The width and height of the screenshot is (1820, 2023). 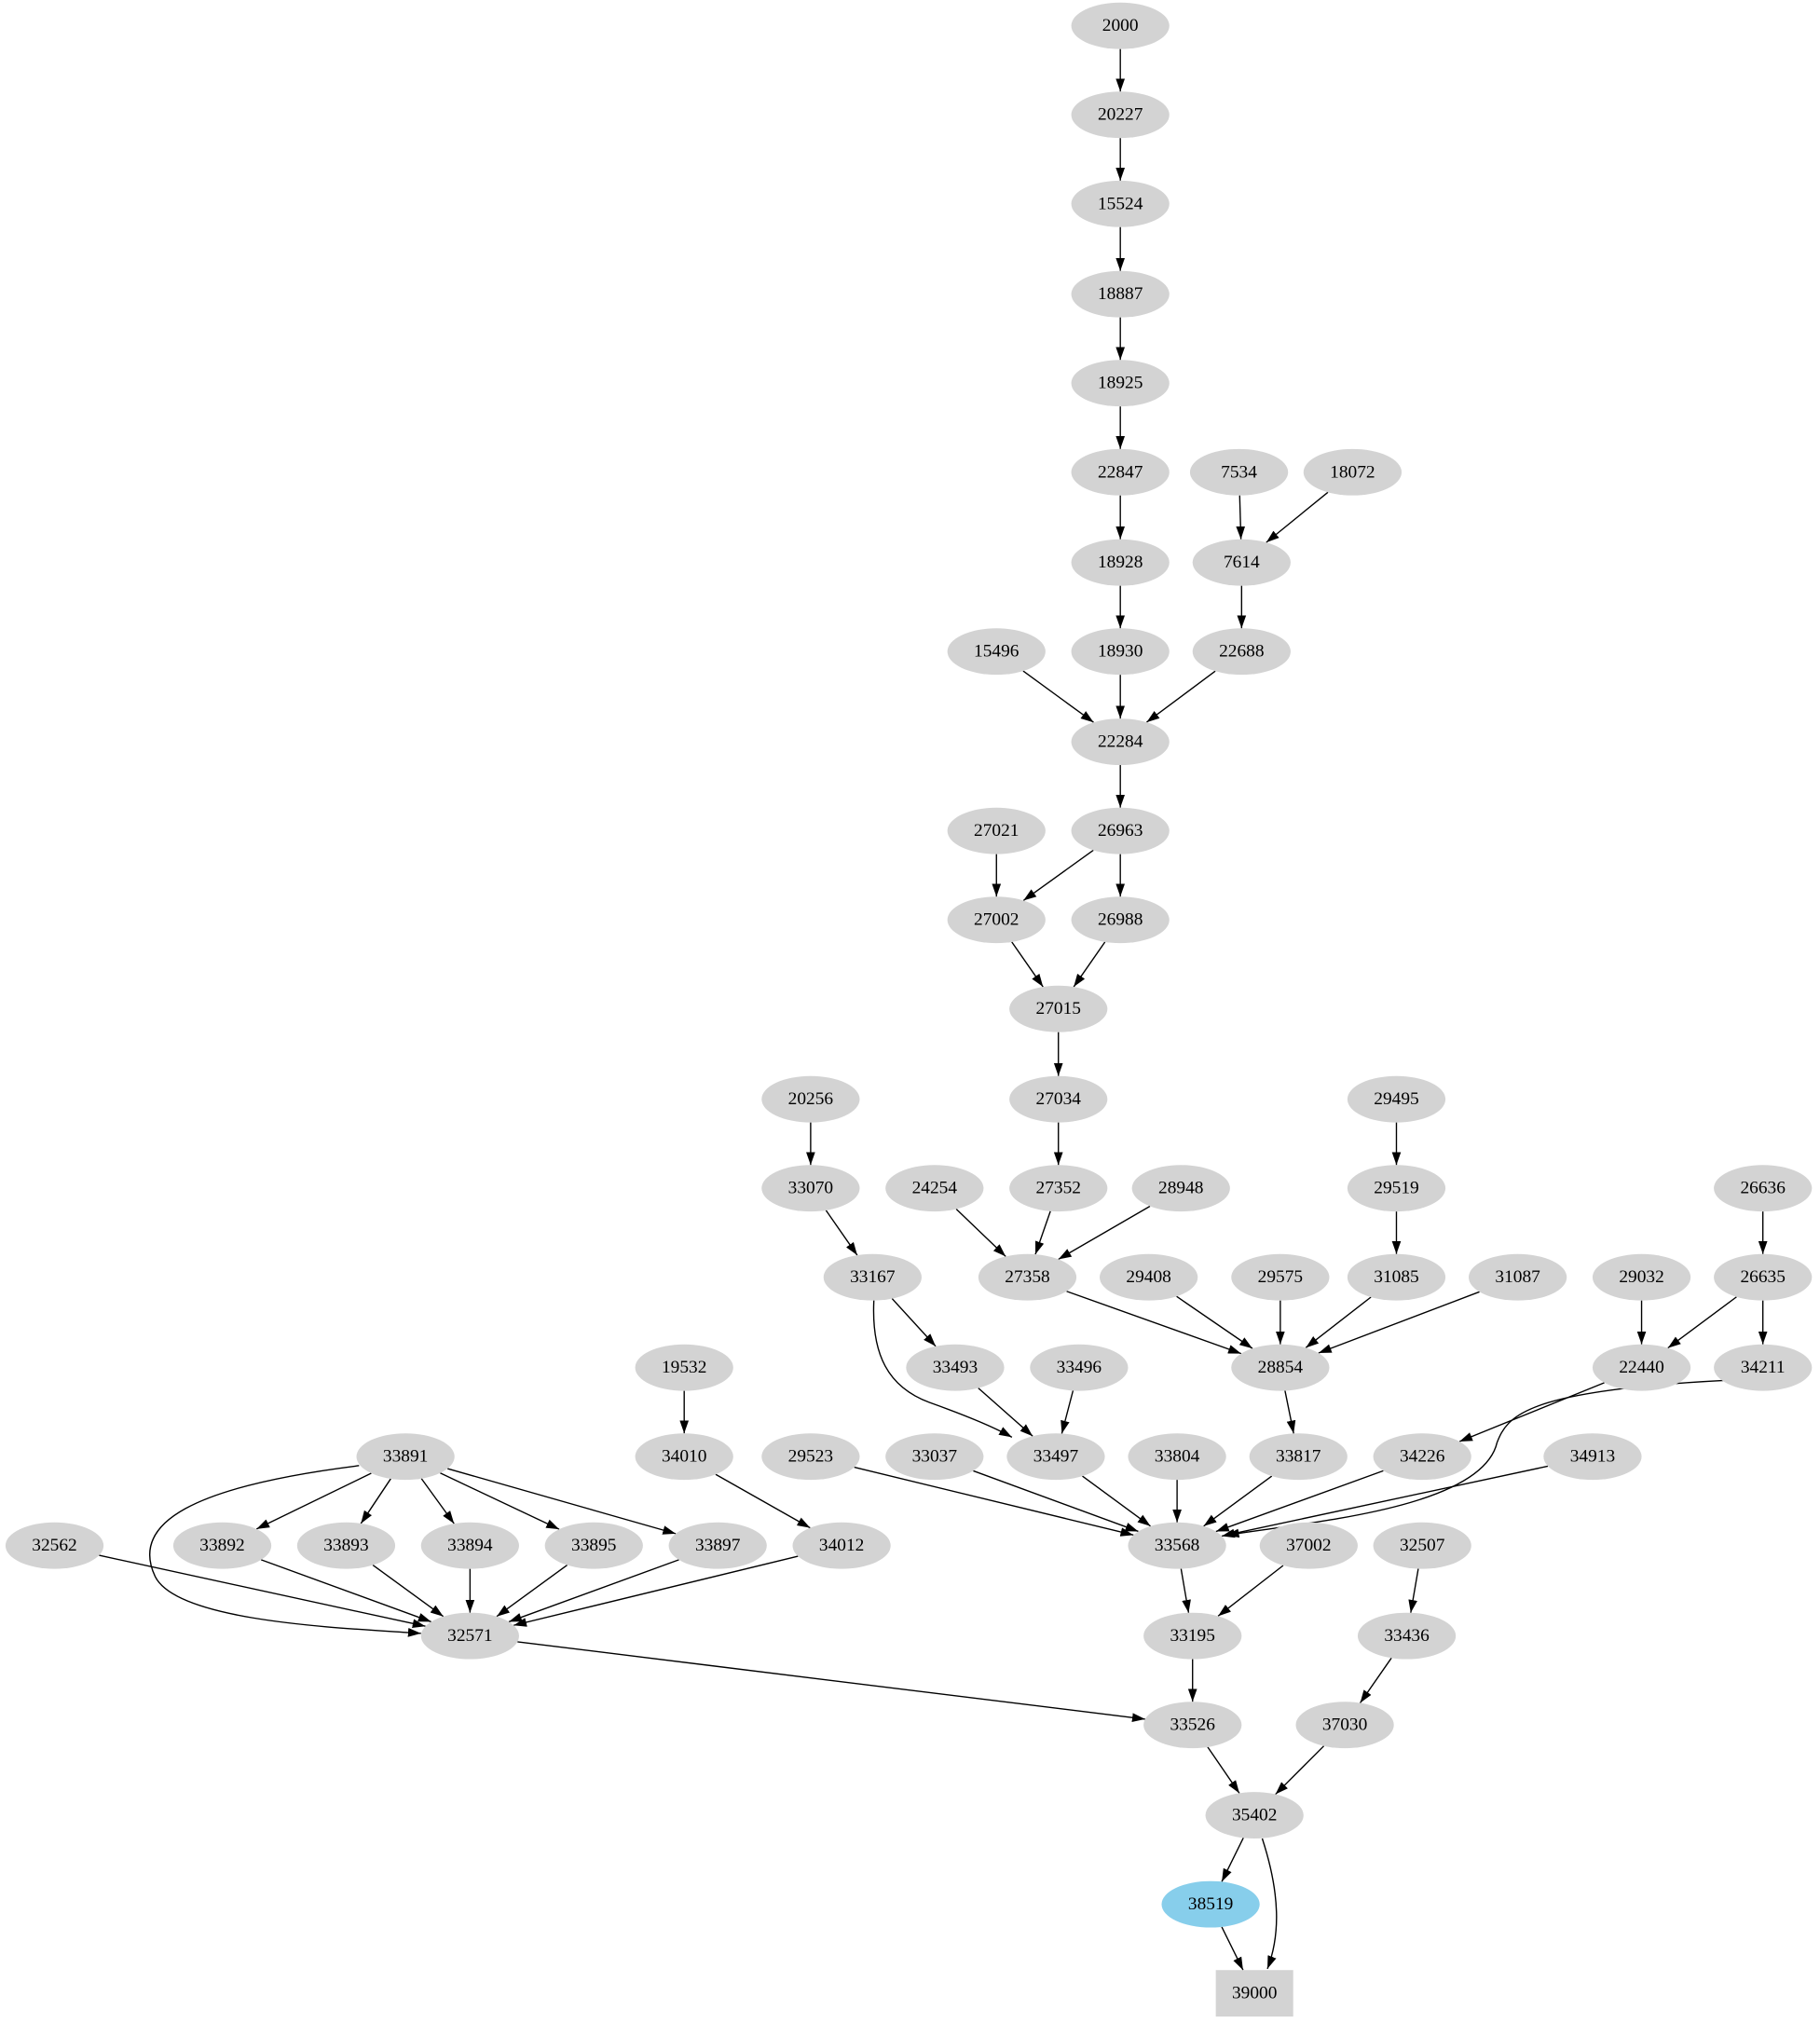 I want to click on node-33817: 33817, so click(x=1298, y=1457).